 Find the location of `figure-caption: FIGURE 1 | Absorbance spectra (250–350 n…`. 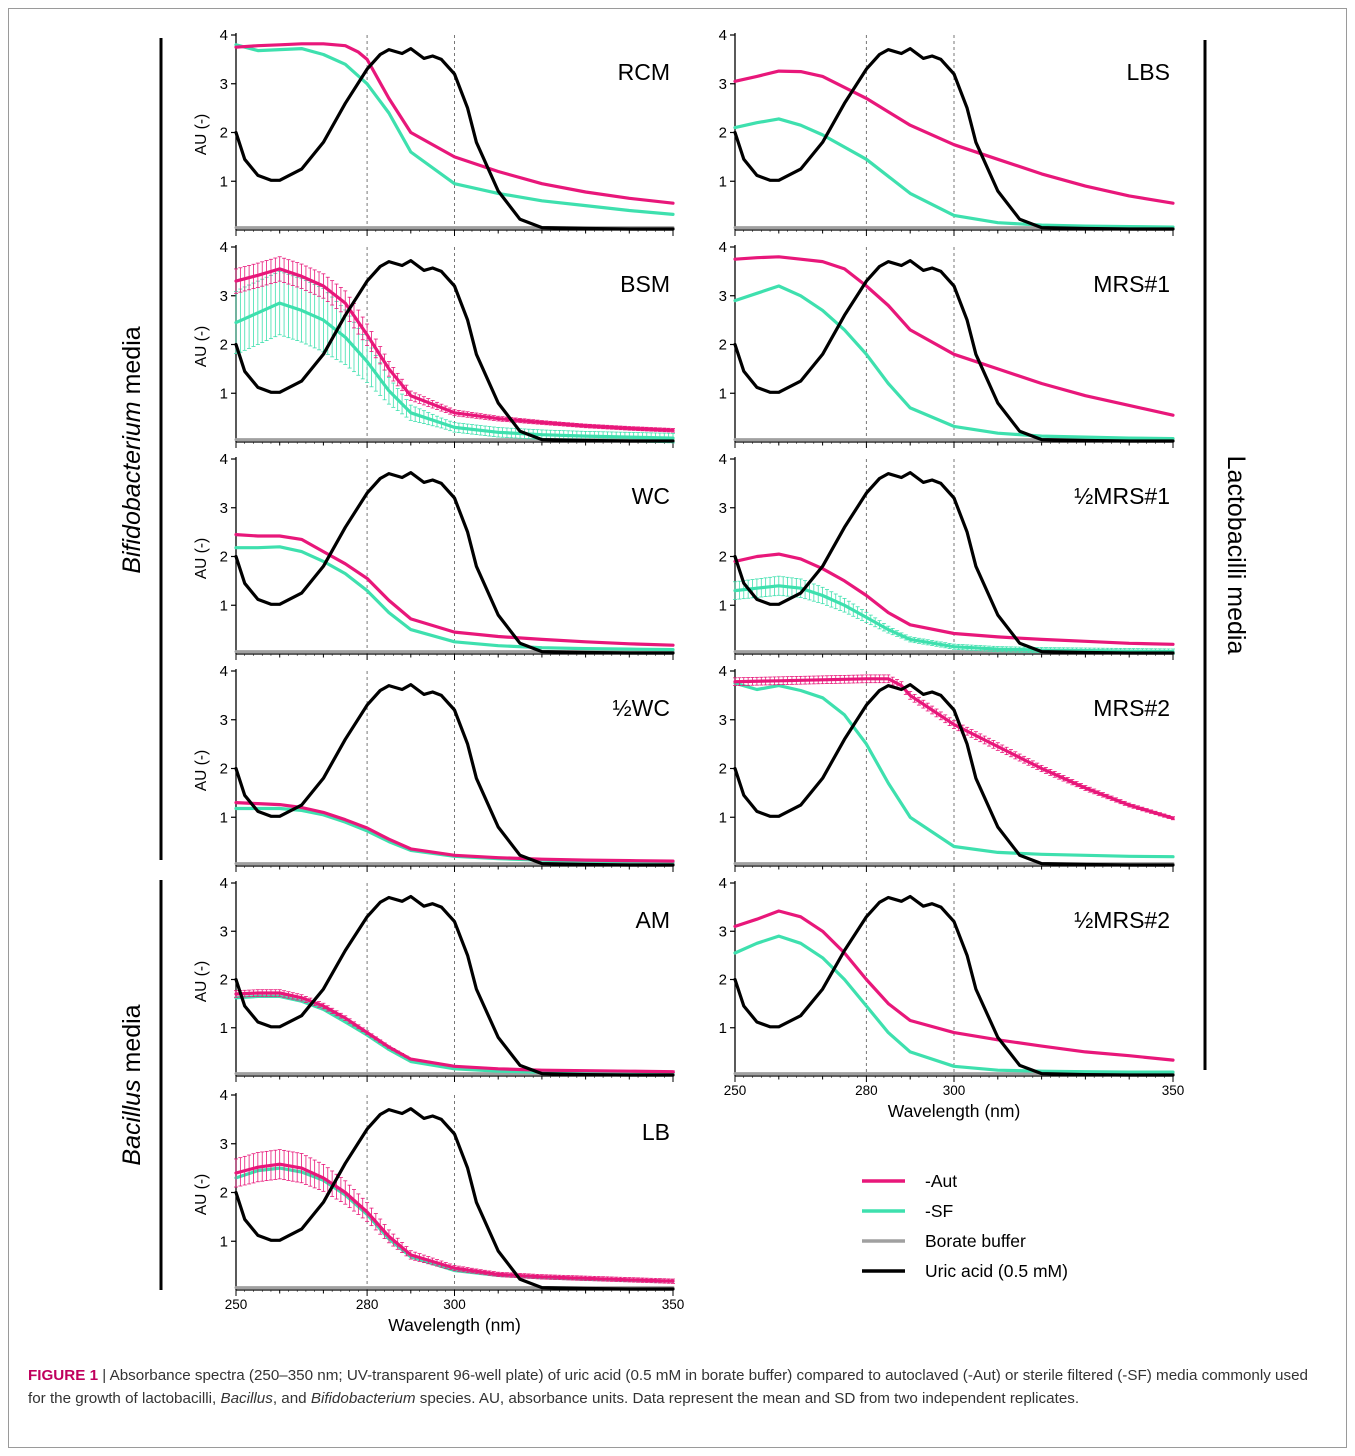

figure-caption: FIGURE 1 | Absorbance spectra (250–350 n… is located at coordinates (678, 1387).